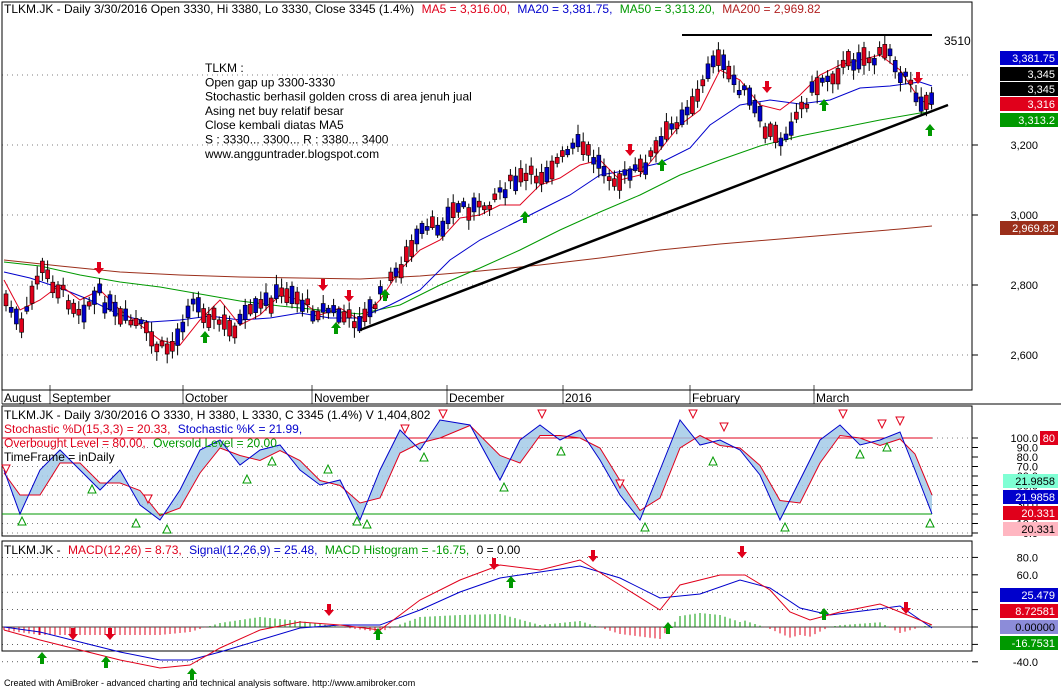 The height and width of the screenshot is (691, 1061). I want to click on note-line: Close kembali diatas MA5, so click(274, 125).